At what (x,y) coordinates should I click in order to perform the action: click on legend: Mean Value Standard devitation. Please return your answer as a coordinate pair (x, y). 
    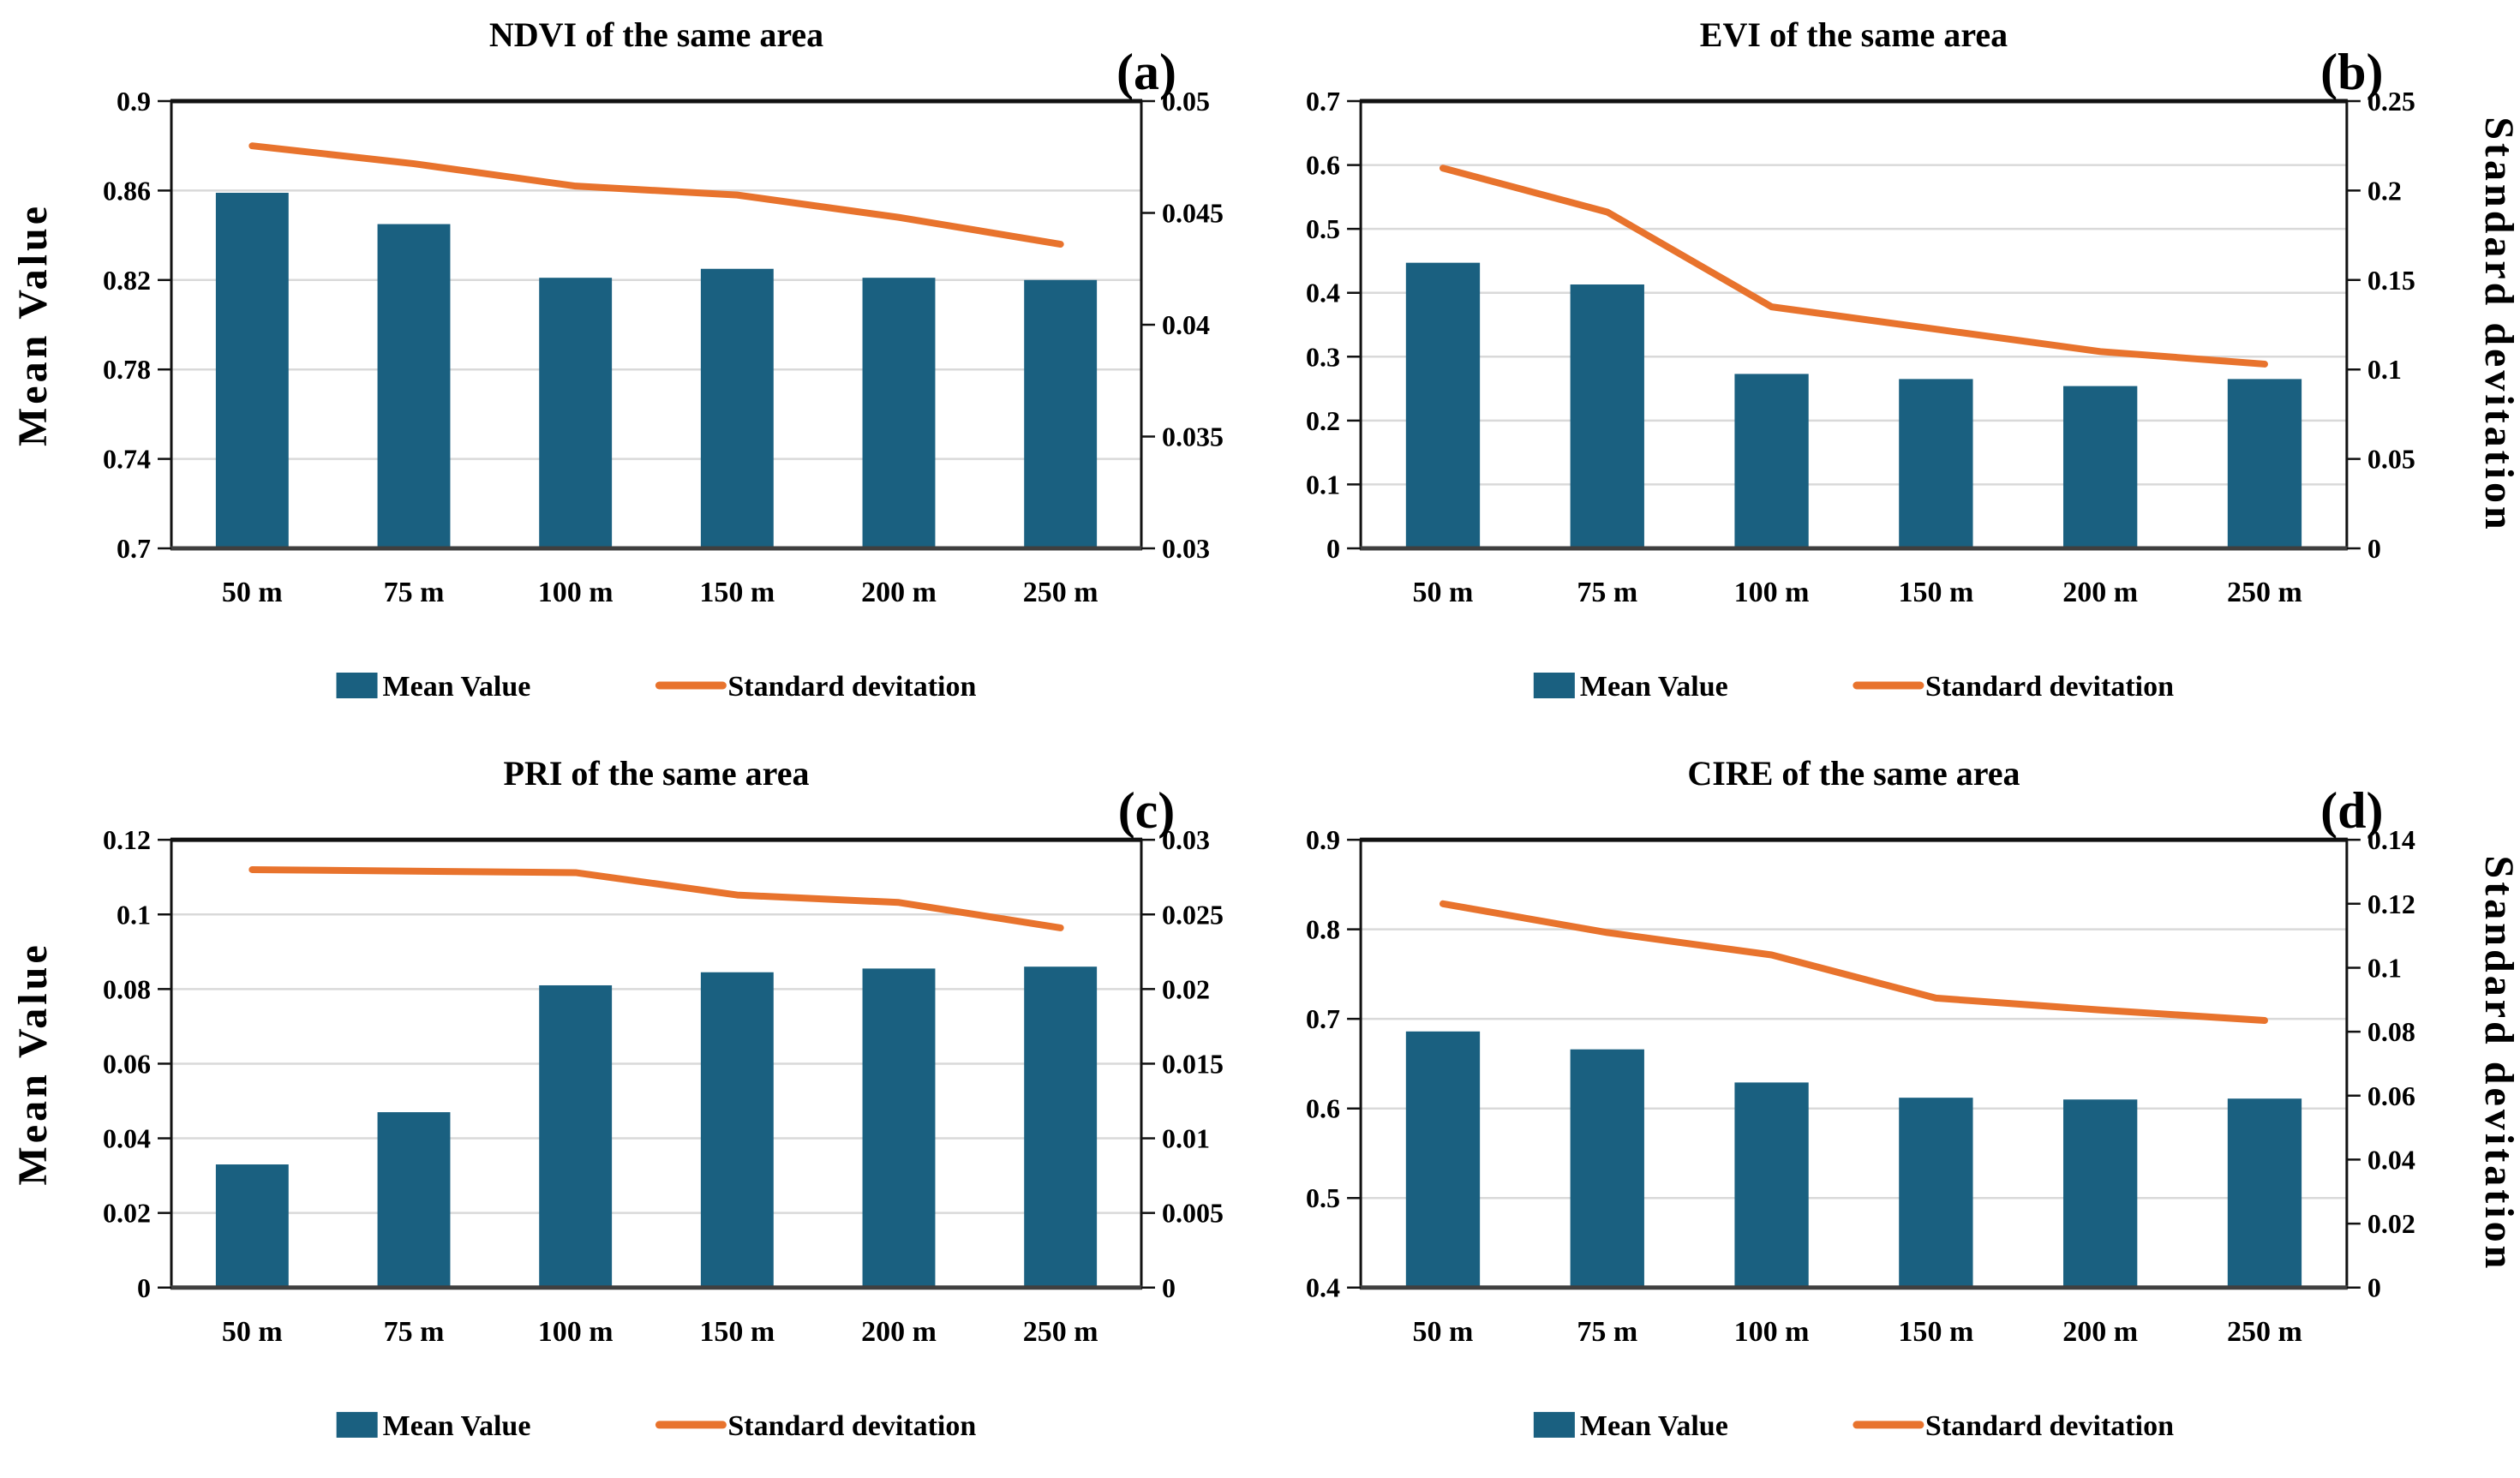
    Looking at the image, I should click on (1854, 687).